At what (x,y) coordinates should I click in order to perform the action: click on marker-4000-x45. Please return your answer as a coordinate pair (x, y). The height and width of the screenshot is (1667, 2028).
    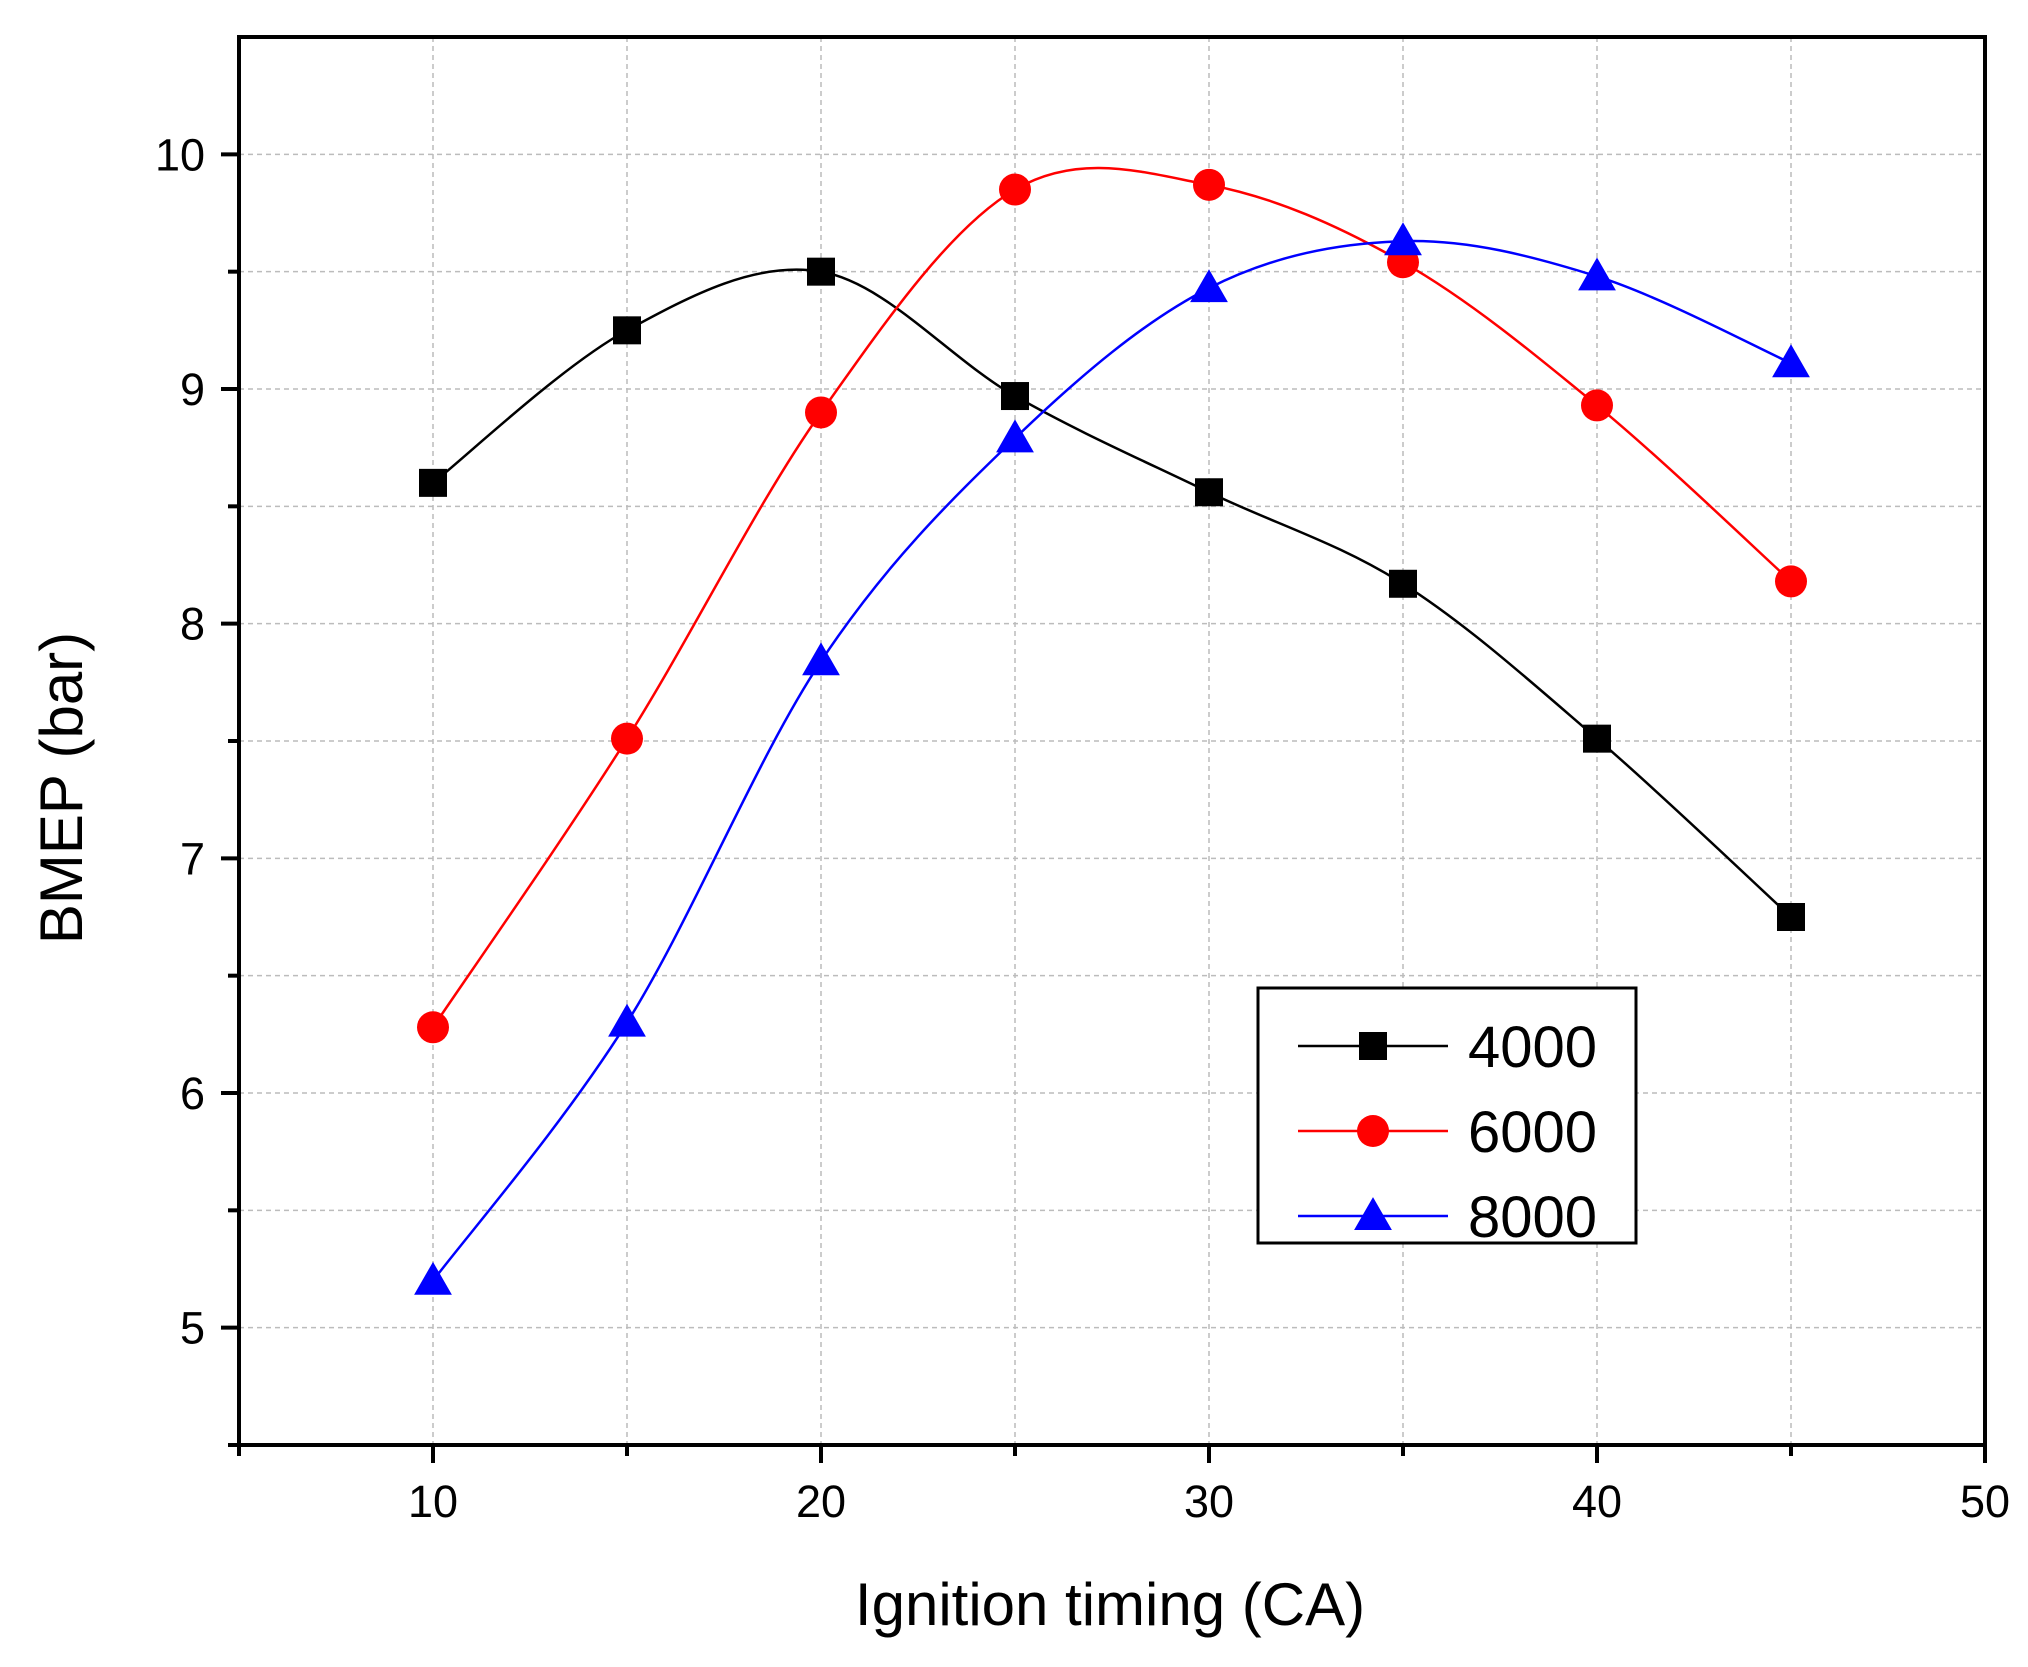
    Looking at the image, I should click on (1791, 917).